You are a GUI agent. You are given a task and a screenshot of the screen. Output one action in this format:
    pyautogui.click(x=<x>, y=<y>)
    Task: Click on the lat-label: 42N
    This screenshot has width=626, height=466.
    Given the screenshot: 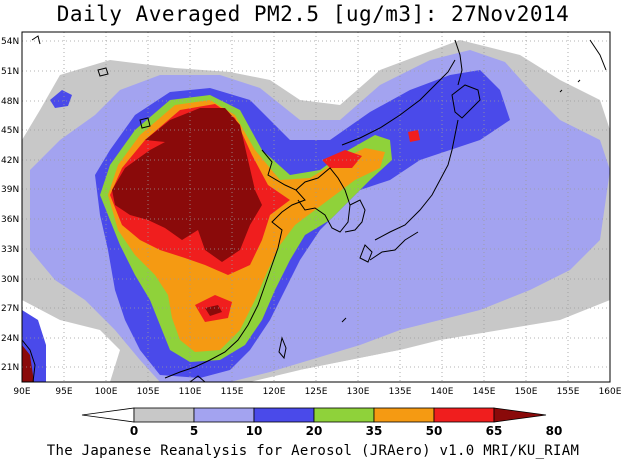 What is the action you would take?
    pyautogui.click(x=10, y=161)
    